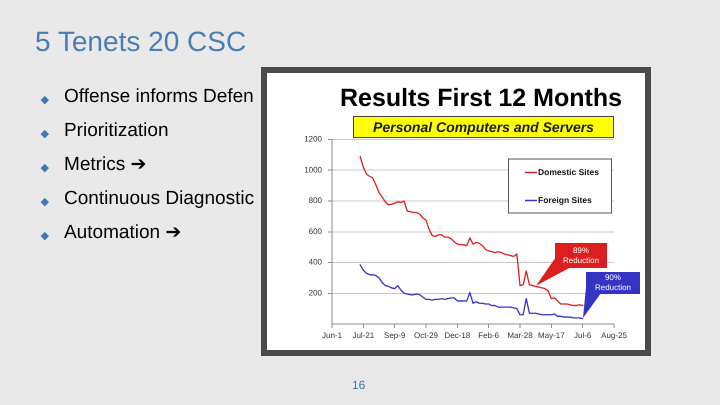  What do you see at coordinates (332, 335) in the screenshot?
I see `x-tick-label: Jun-1` at bounding box center [332, 335].